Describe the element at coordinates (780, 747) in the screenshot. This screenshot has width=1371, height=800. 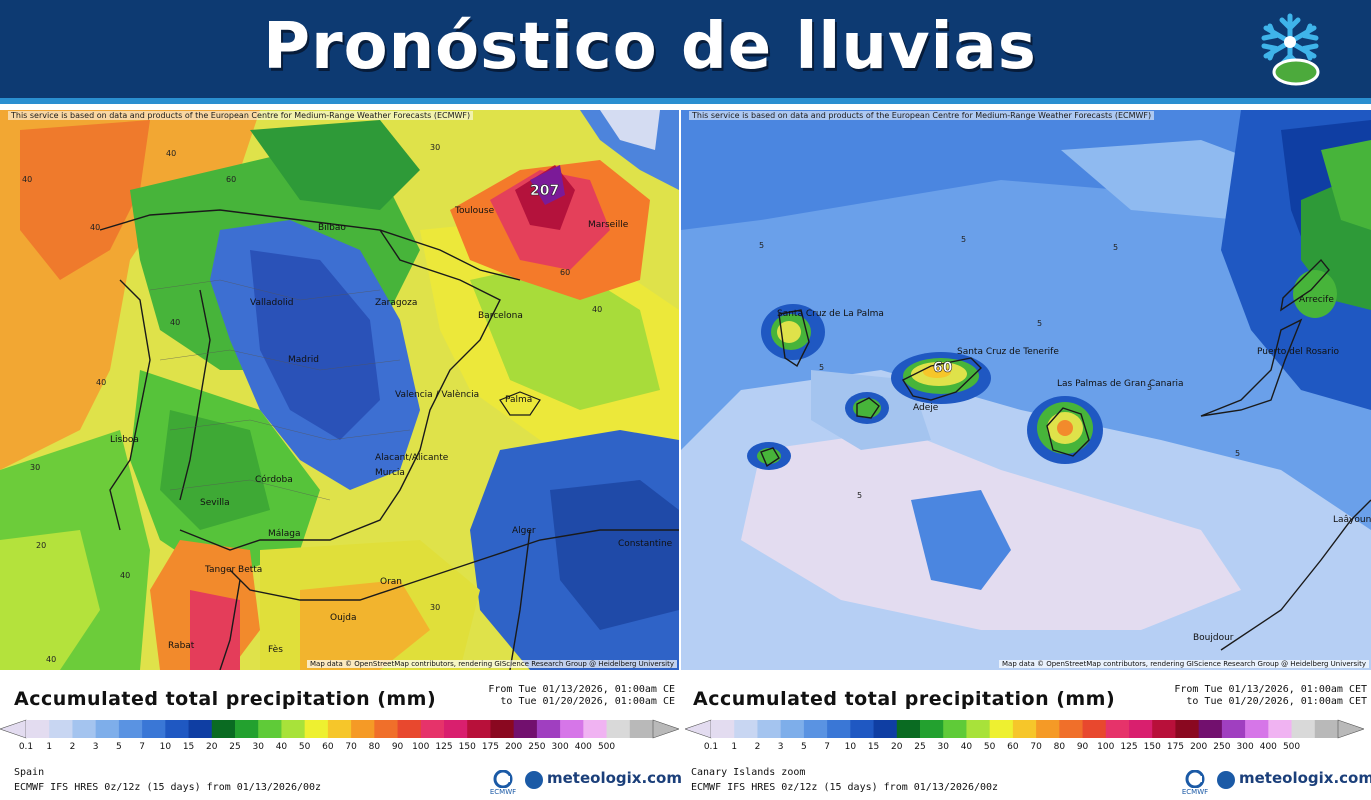
I see `colorbar-tick-label: 3` at that location.